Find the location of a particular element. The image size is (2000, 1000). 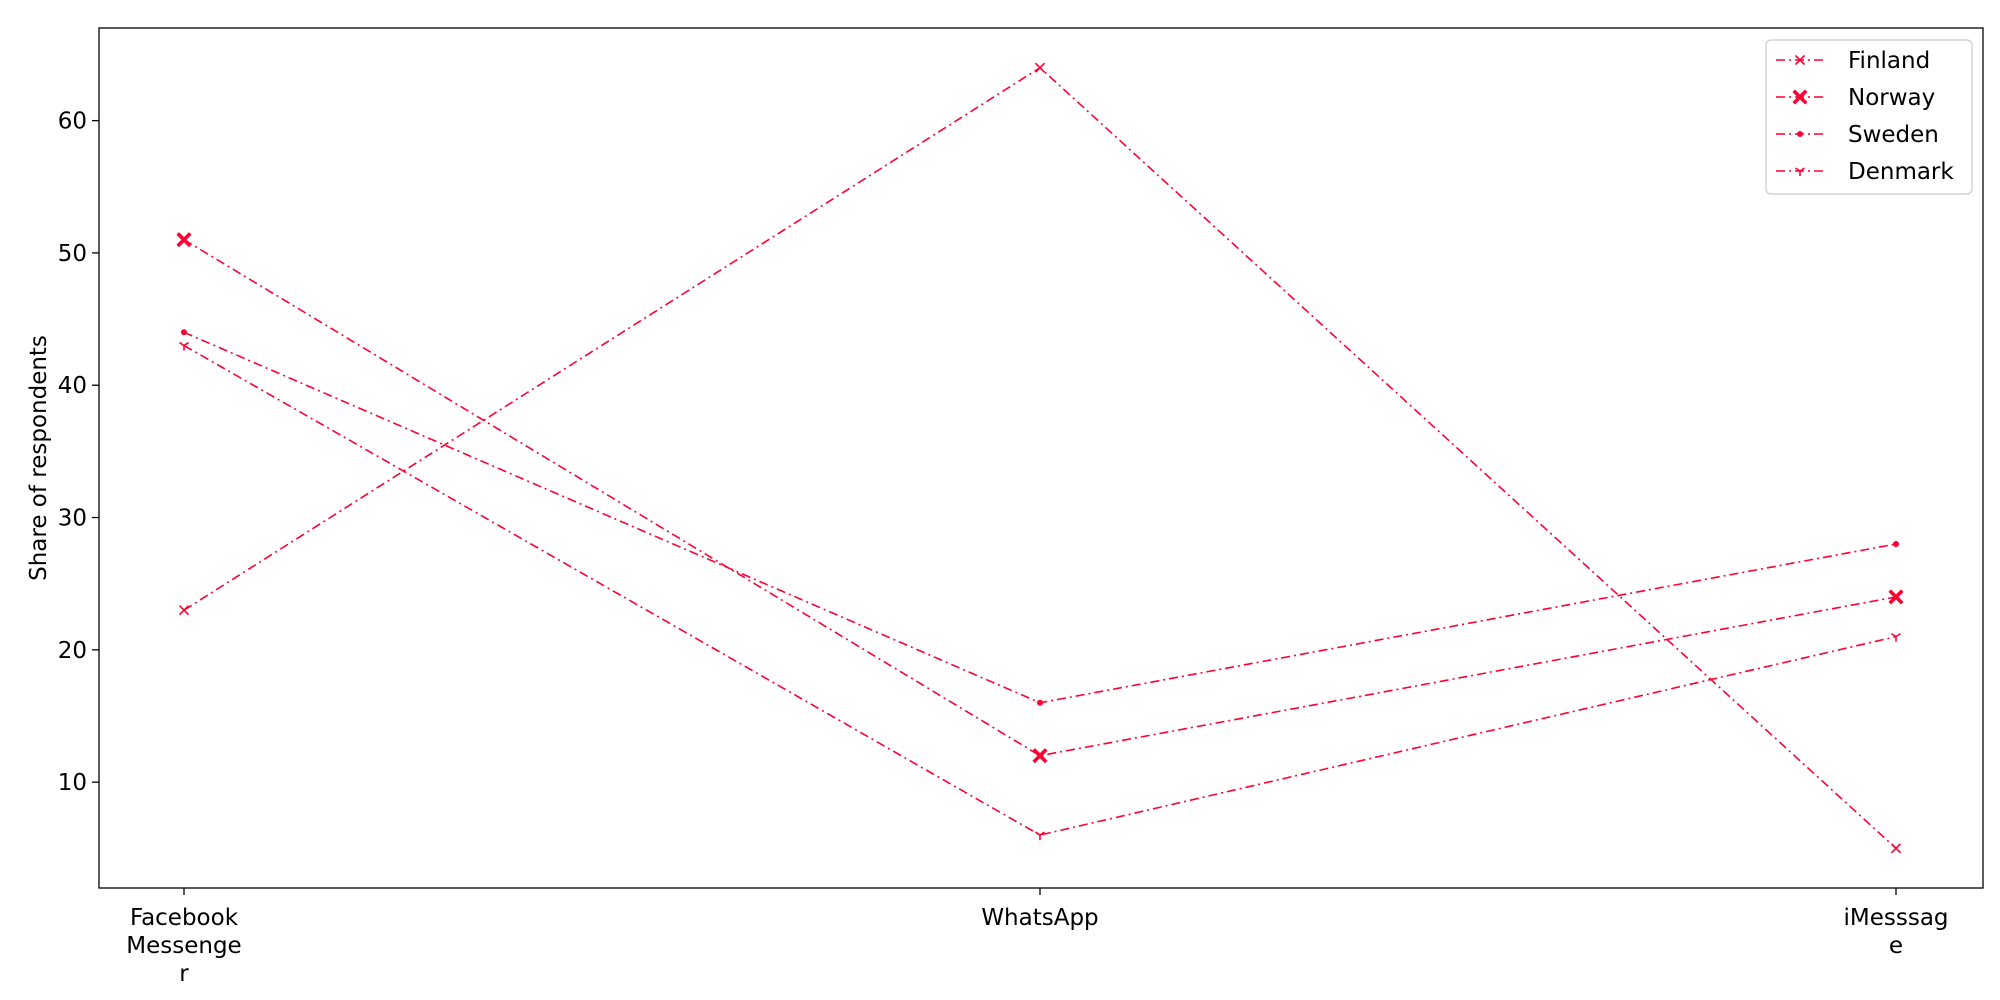

y-tick-label: 20 is located at coordinates (72, 651).